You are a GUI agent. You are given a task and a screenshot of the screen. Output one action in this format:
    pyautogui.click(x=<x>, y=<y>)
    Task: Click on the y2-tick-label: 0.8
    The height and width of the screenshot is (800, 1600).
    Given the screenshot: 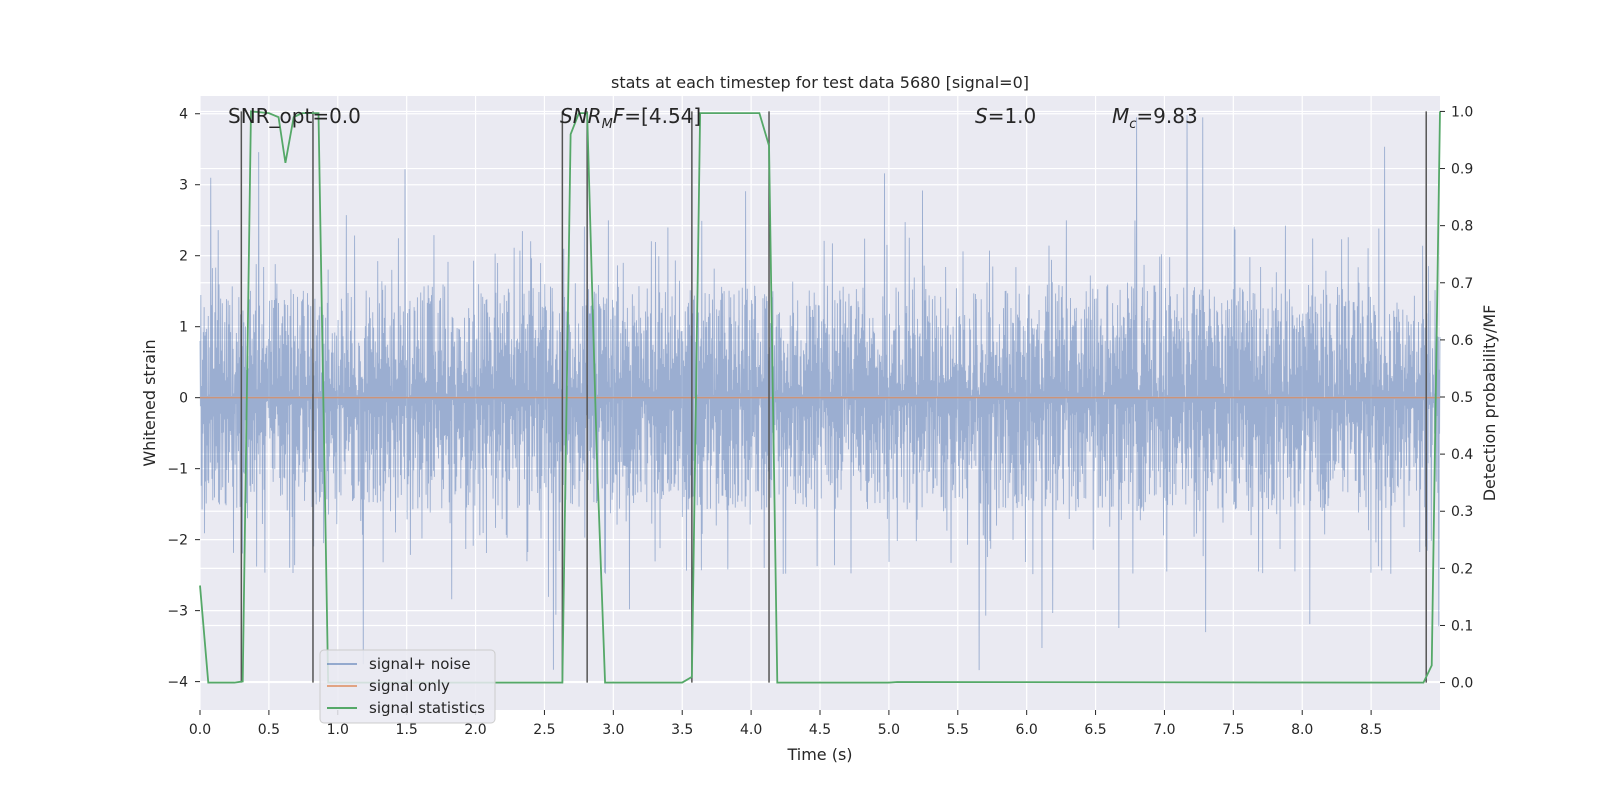 What is the action you would take?
    pyautogui.click(x=1462, y=227)
    